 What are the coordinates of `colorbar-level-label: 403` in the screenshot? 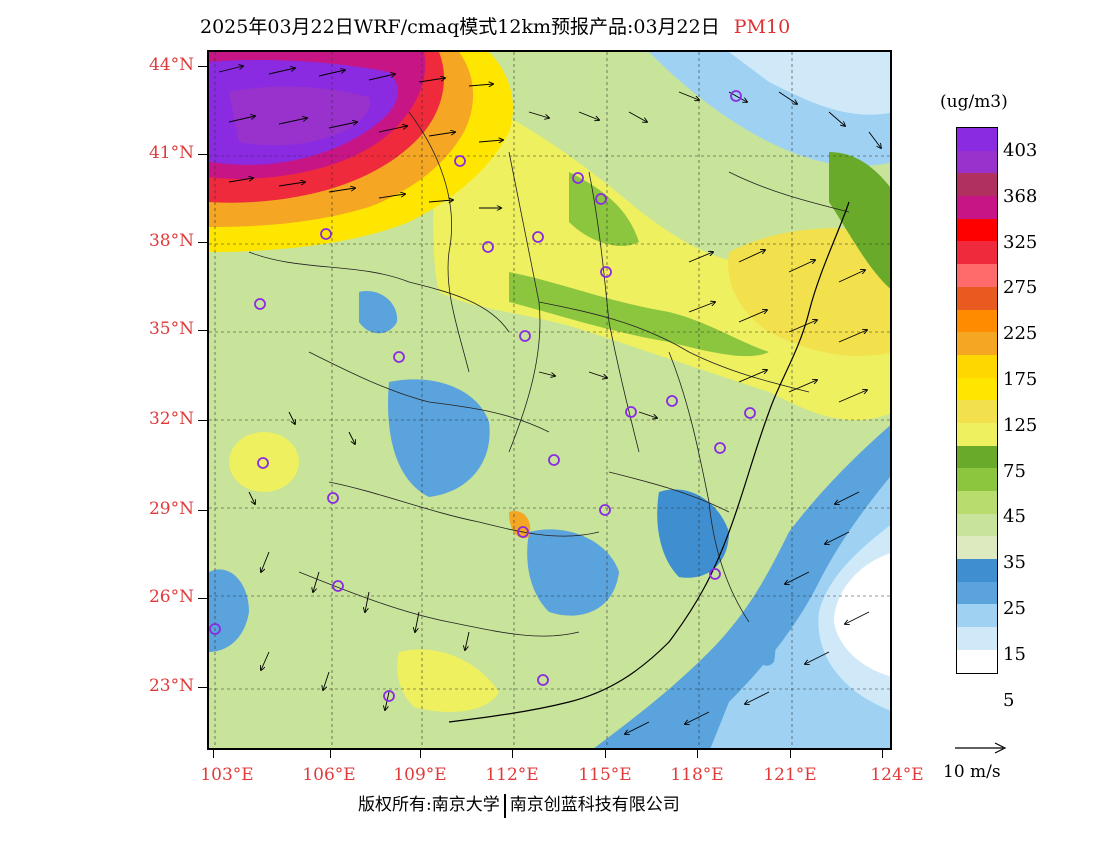 It's located at (1020, 150).